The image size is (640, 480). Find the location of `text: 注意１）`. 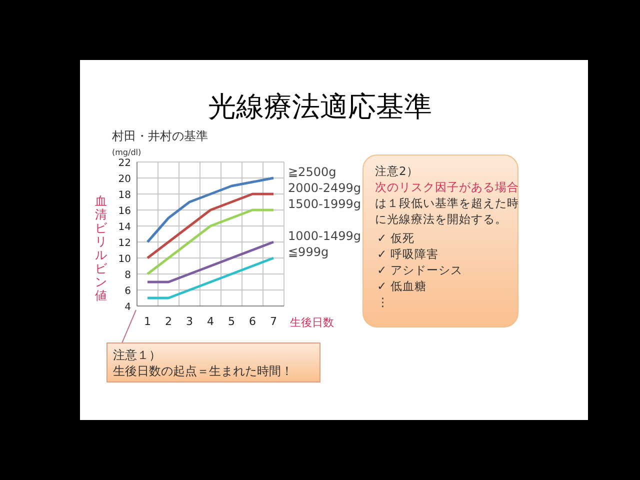

text: 注意１） is located at coordinates (137, 355).